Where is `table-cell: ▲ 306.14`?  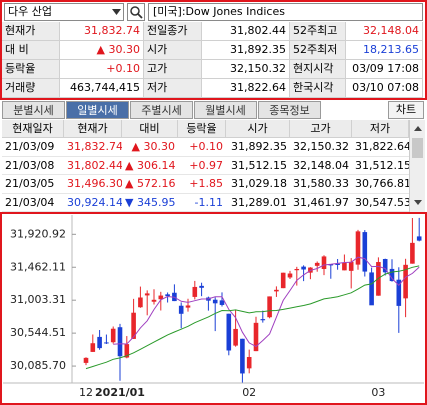 table-cell: ▲ 306.14 is located at coordinates (150, 166).